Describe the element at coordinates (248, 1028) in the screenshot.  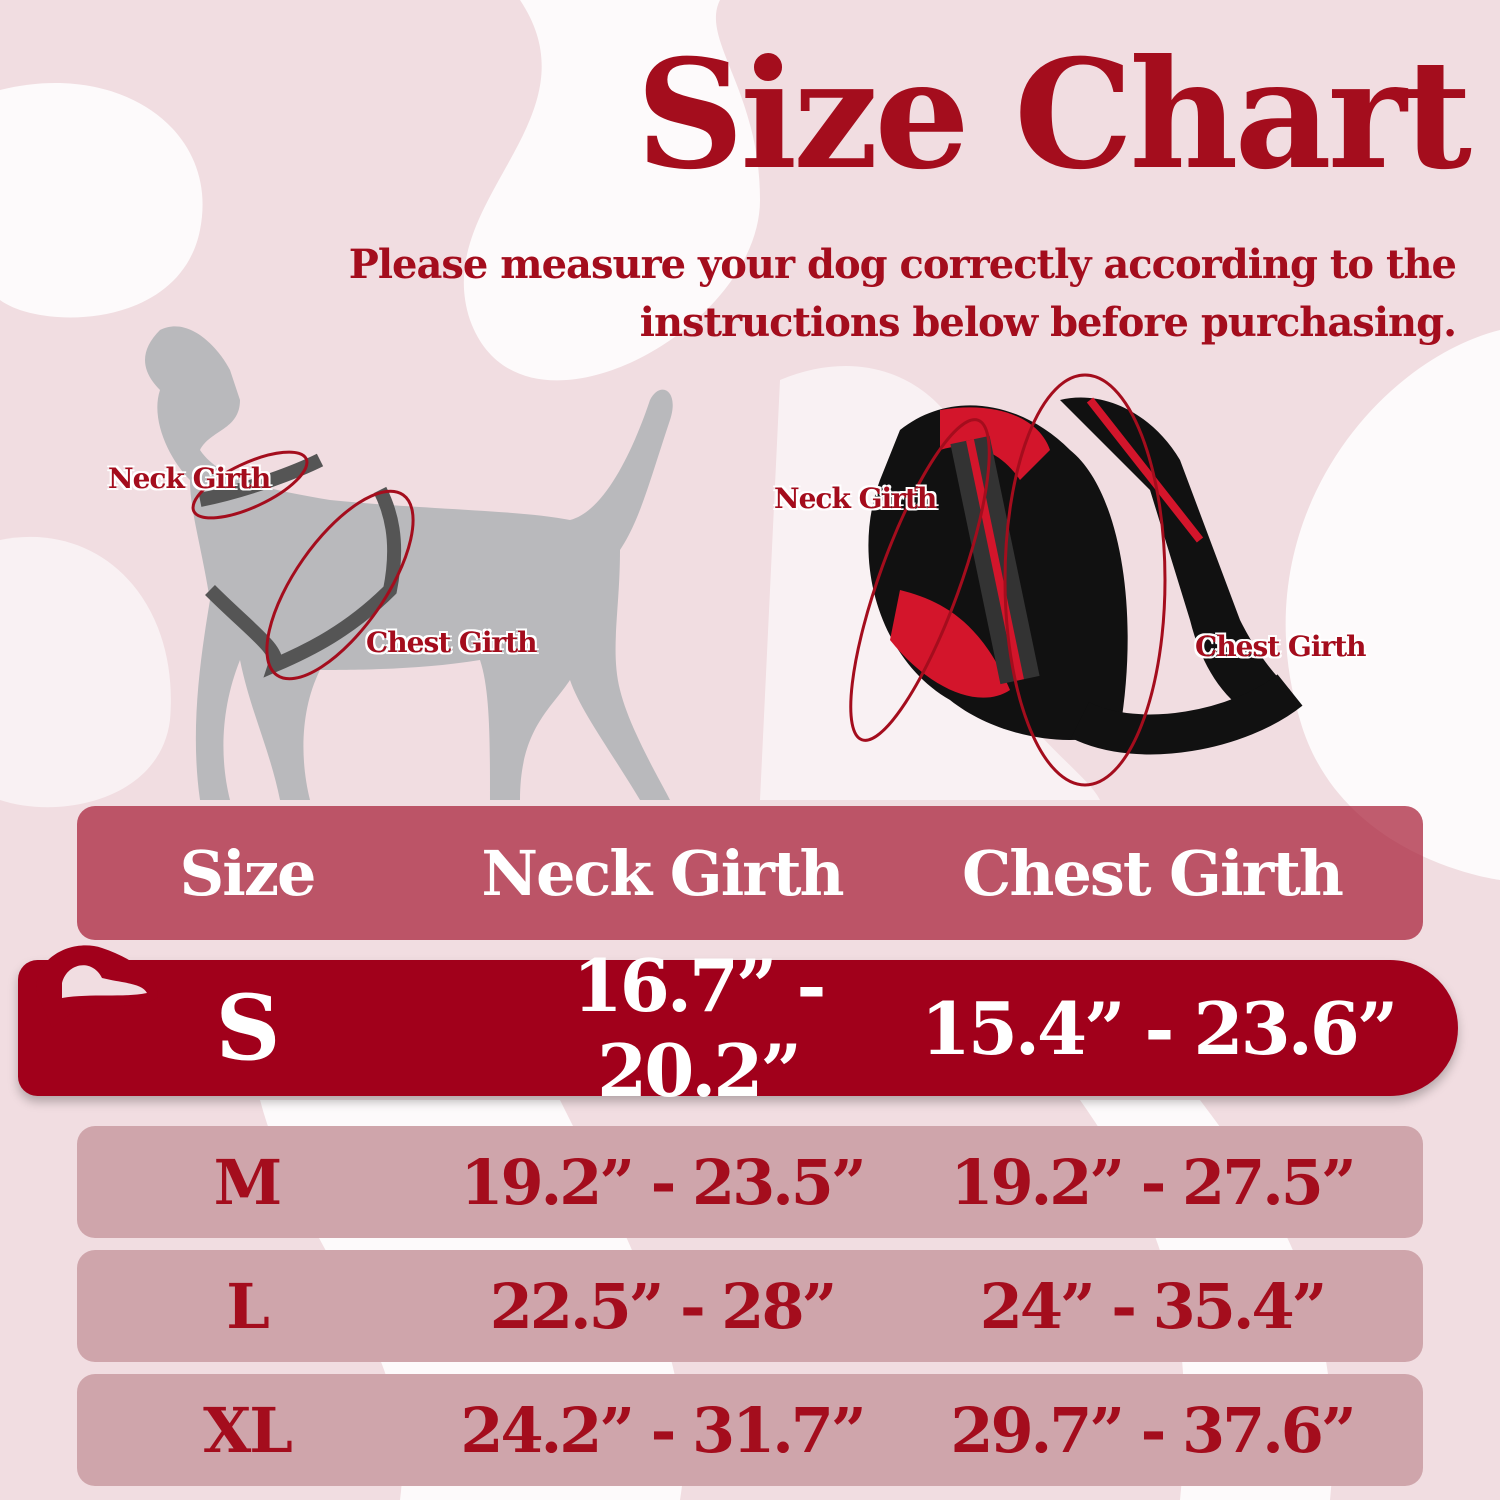
I see `size-cell: S` at that location.